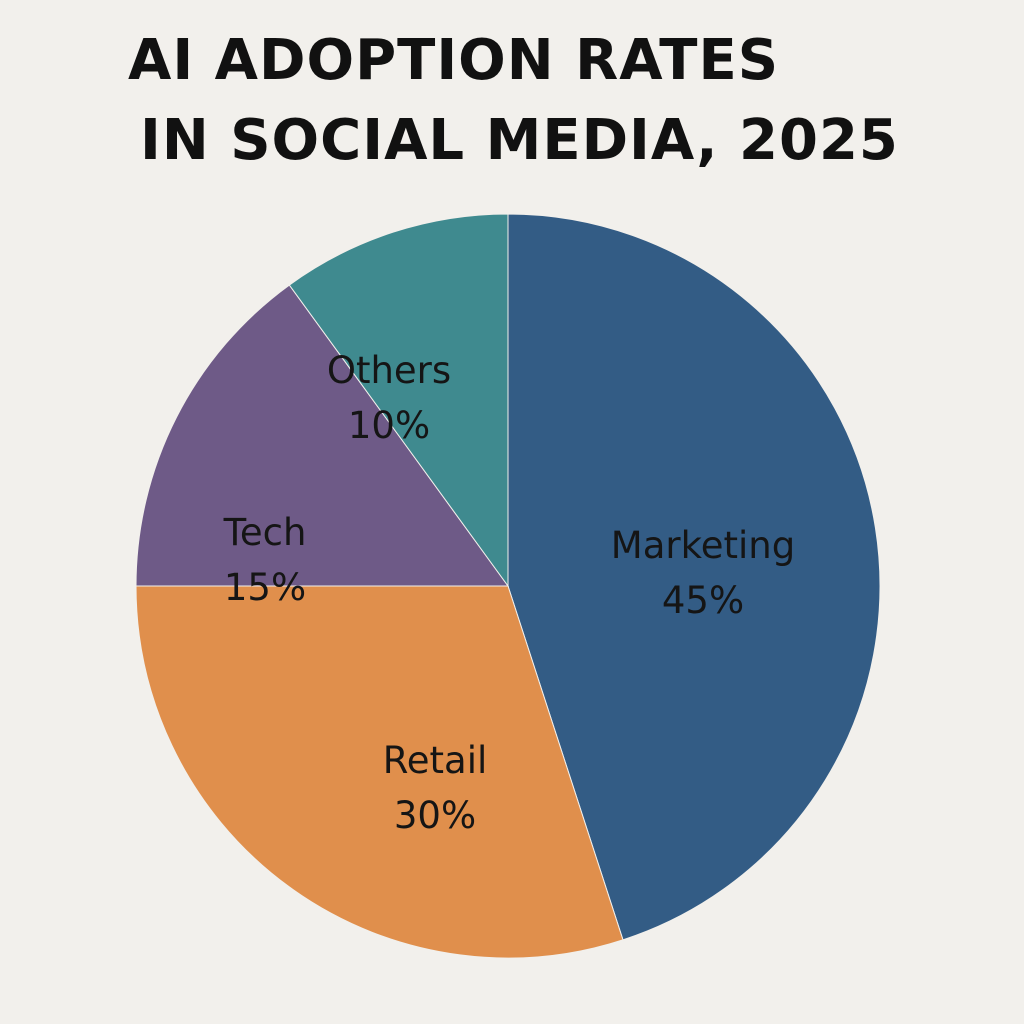 This screenshot has height=1024, width=1024. I want to click on chart-title-line-1: AI ADOPTION RATES, so click(454, 60).